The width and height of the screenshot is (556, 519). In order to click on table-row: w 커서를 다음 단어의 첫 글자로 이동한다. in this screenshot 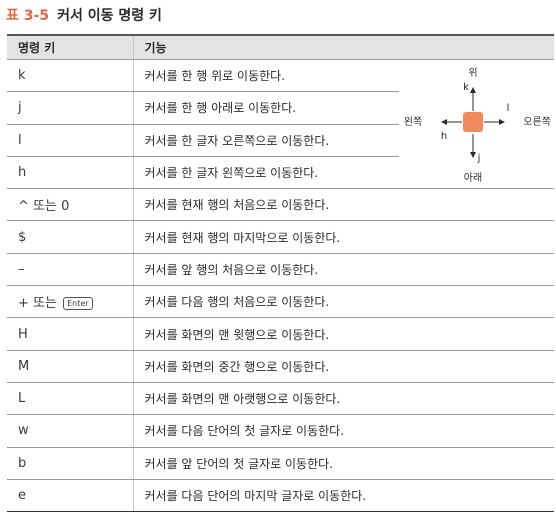, I will do `click(280, 431)`.